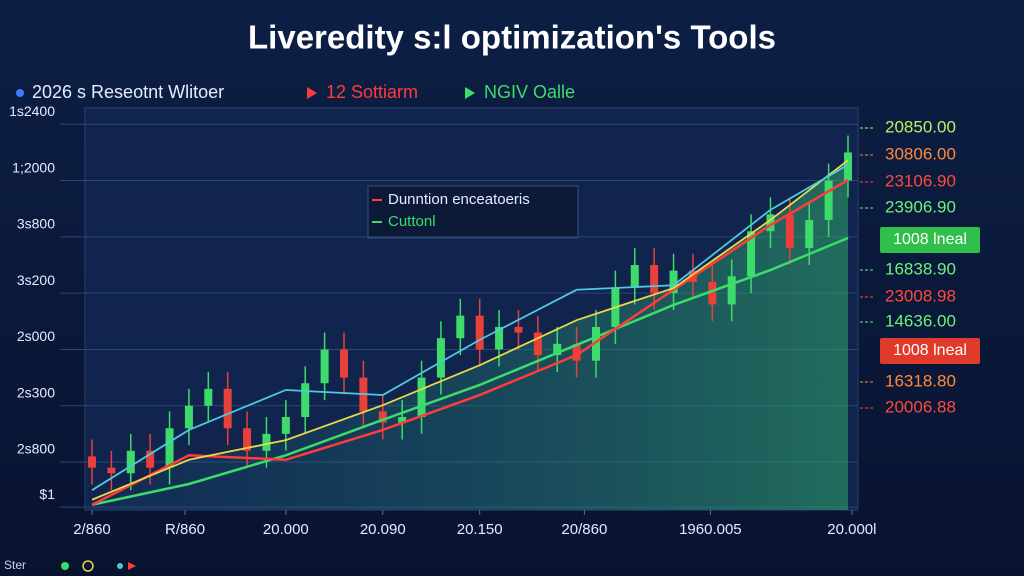 The width and height of the screenshot is (1024, 576). What do you see at coordinates (36, 280) in the screenshot?
I see `y-tick-label: 3s200` at bounding box center [36, 280].